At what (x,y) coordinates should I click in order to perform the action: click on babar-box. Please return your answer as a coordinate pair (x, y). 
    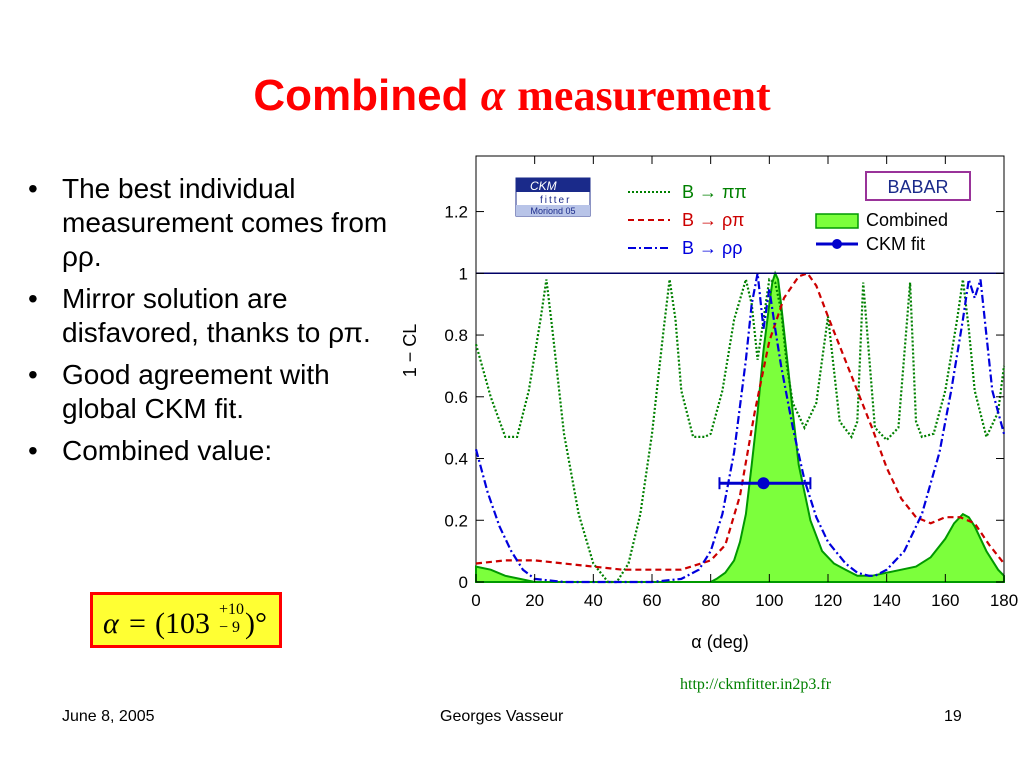
    Looking at the image, I should click on (918, 186).